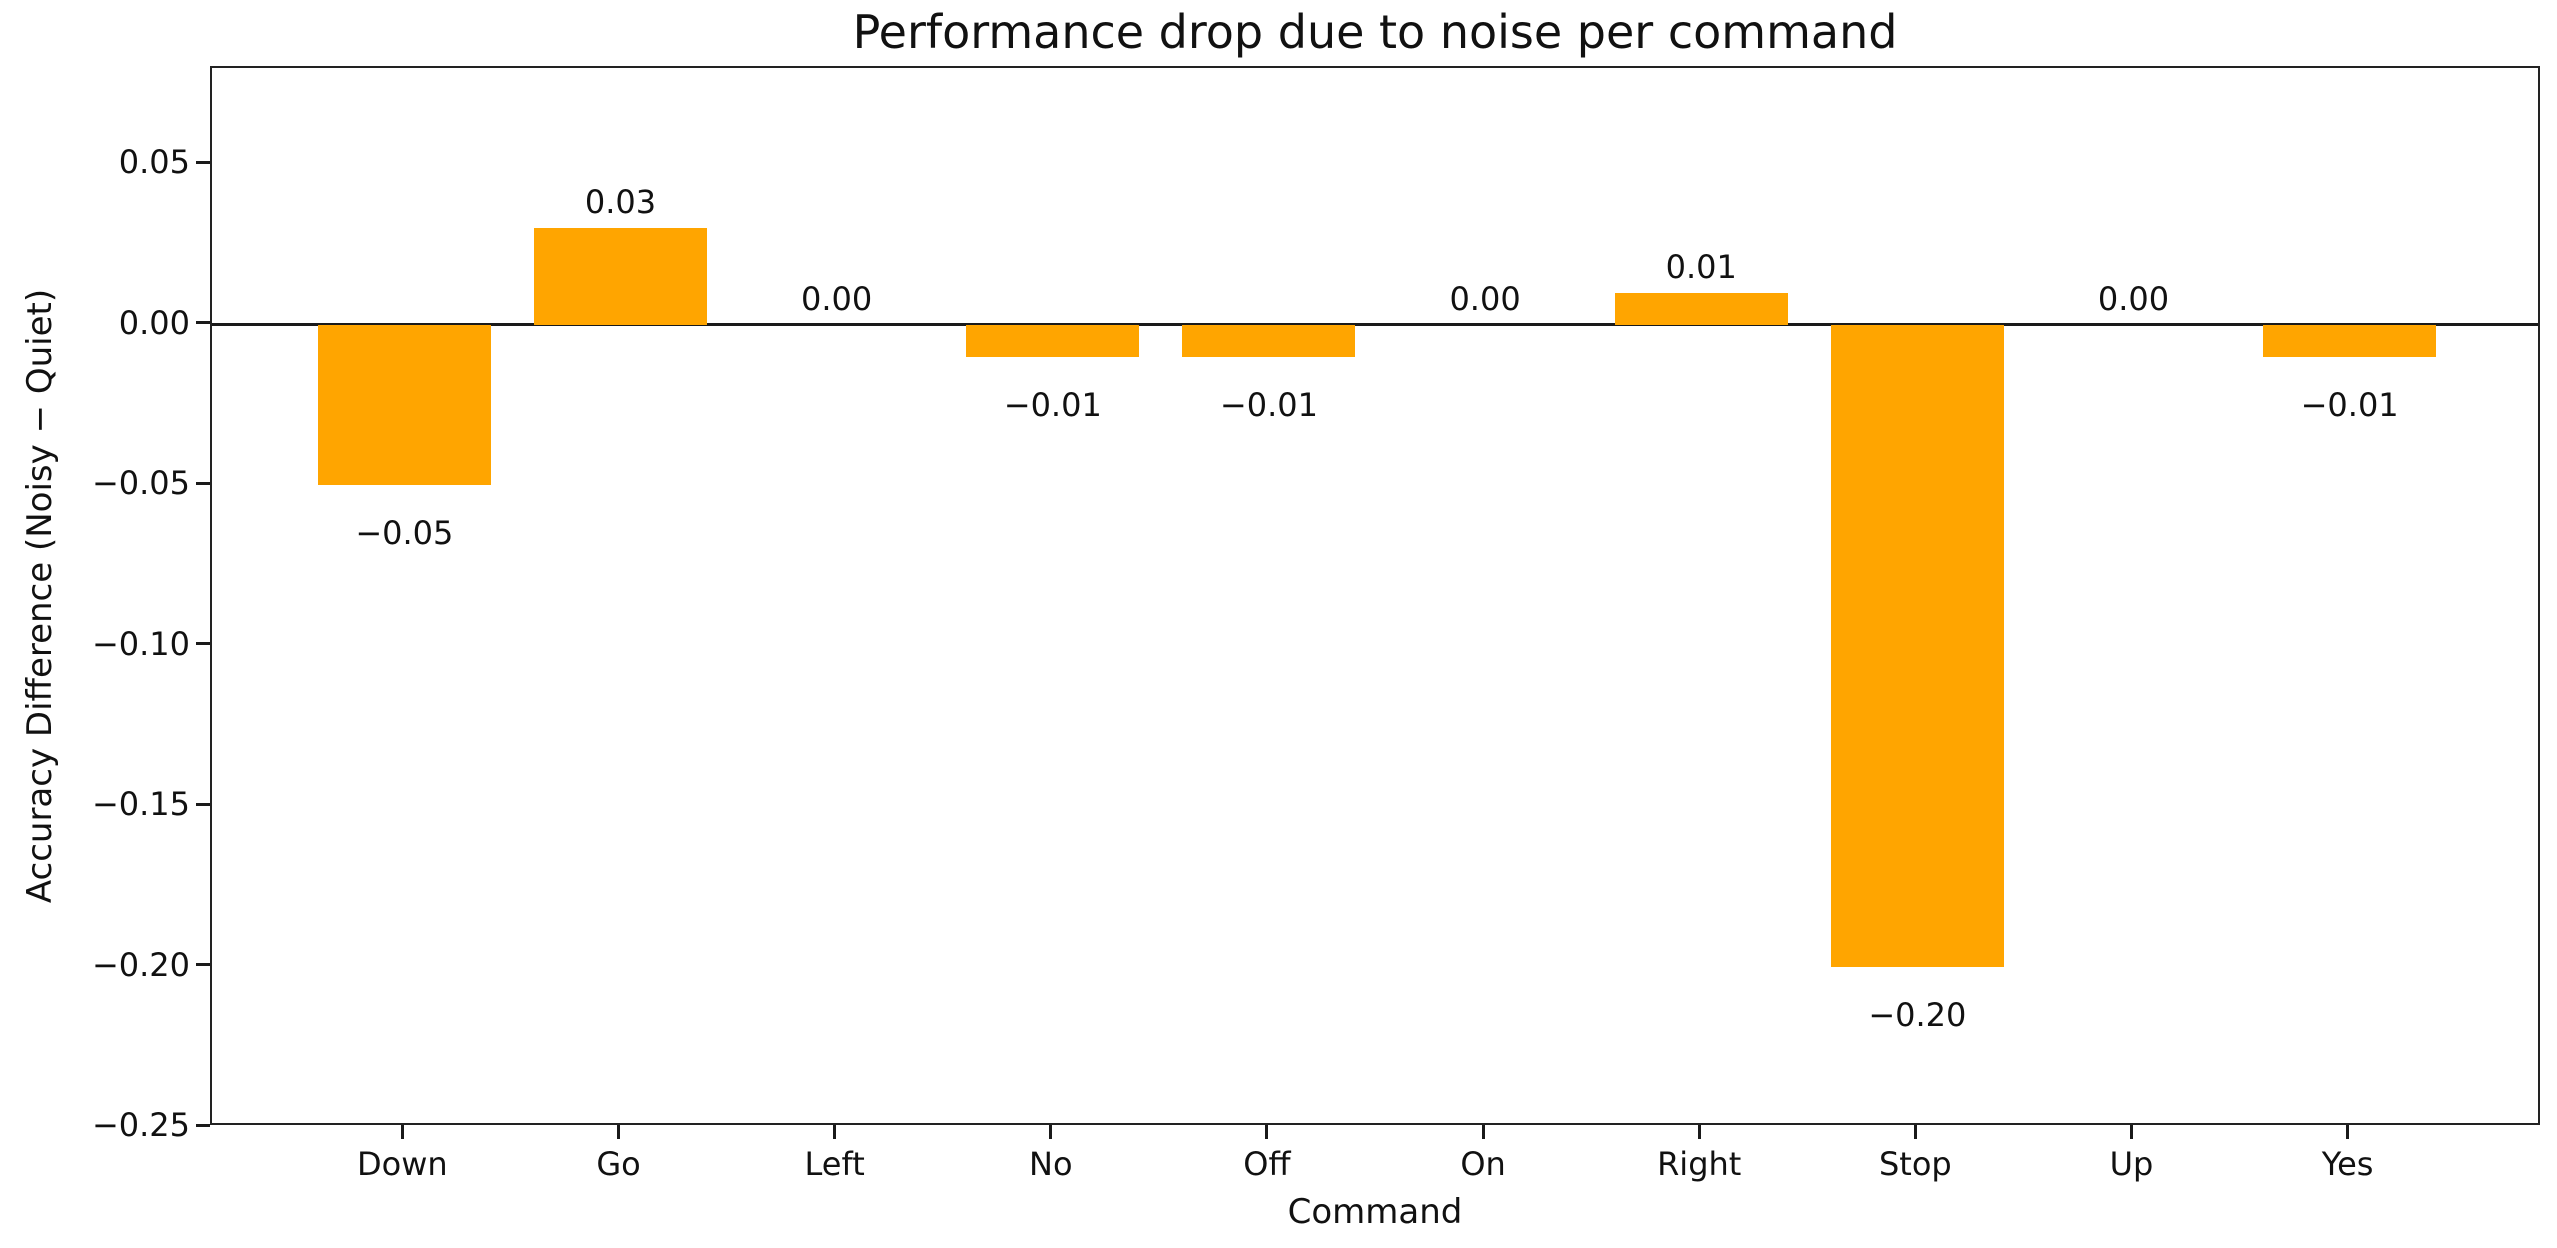  What do you see at coordinates (834, 1164) in the screenshot?
I see `x-tick-label: Left` at bounding box center [834, 1164].